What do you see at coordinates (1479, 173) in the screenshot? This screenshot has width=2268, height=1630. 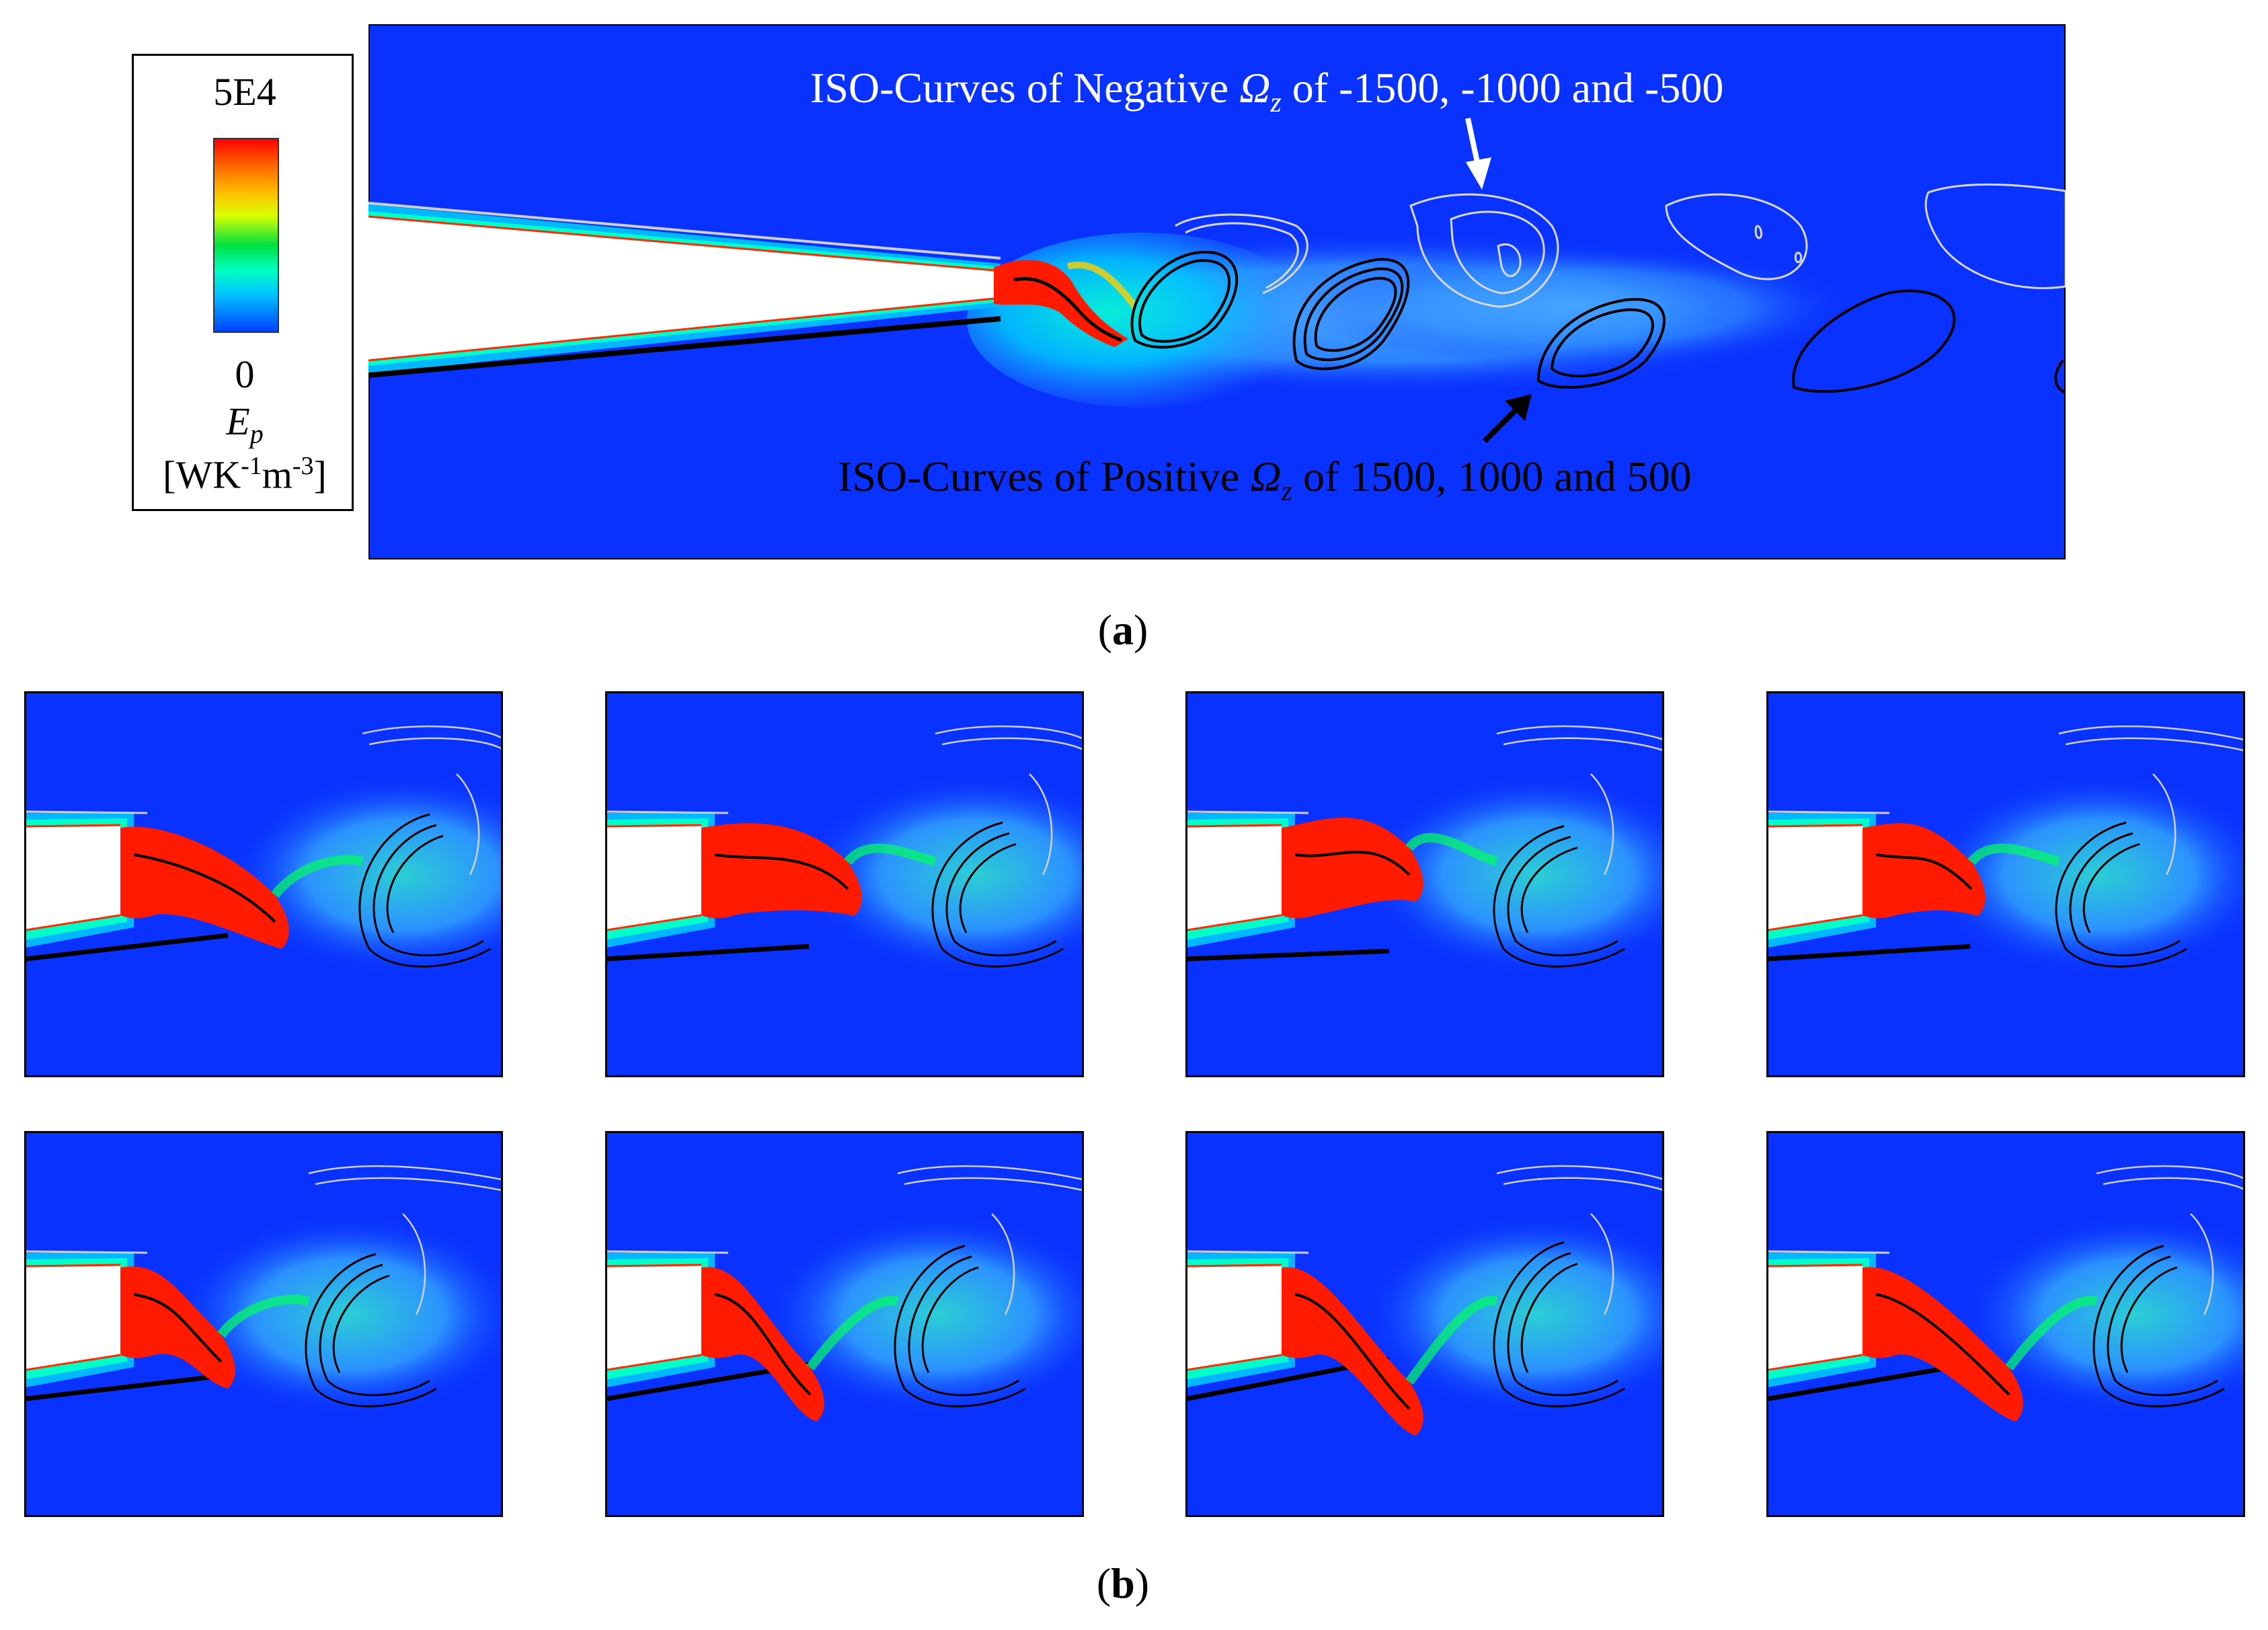 I see `negative-curve-arrow-head` at bounding box center [1479, 173].